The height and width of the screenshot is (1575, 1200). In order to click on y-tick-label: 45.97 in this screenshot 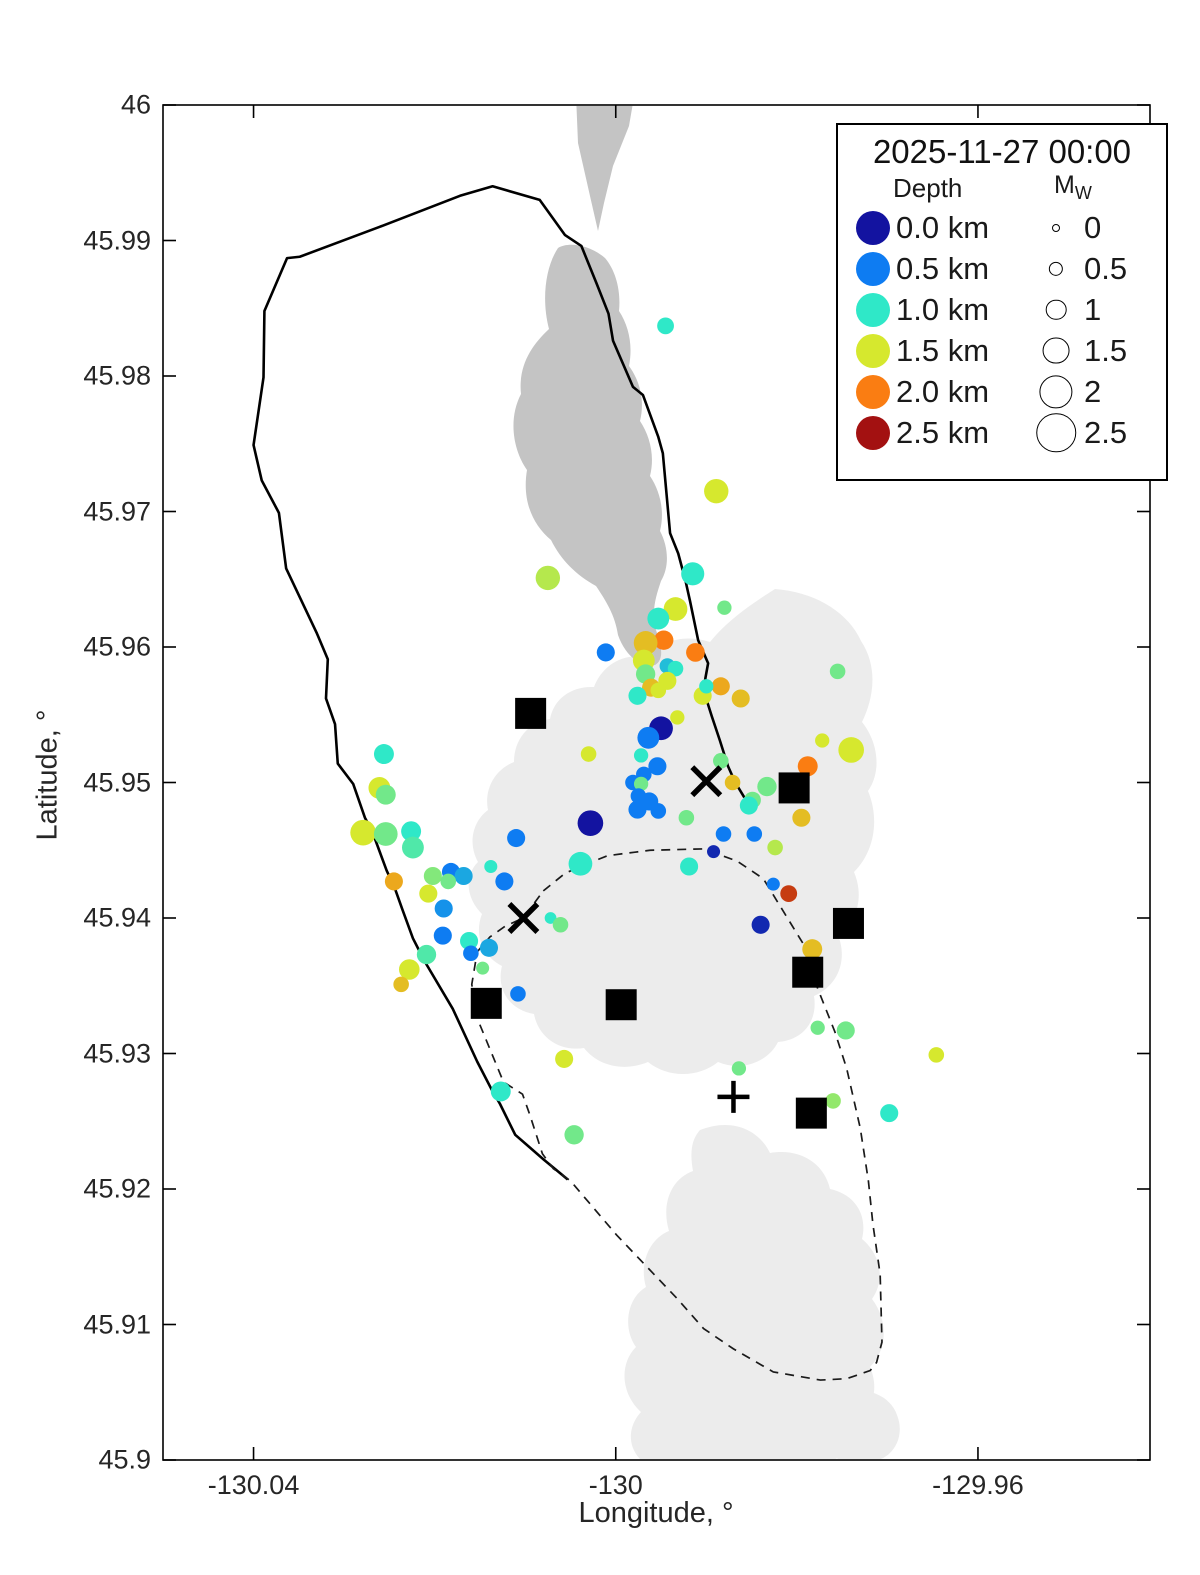, I will do `click(117, 511)`.